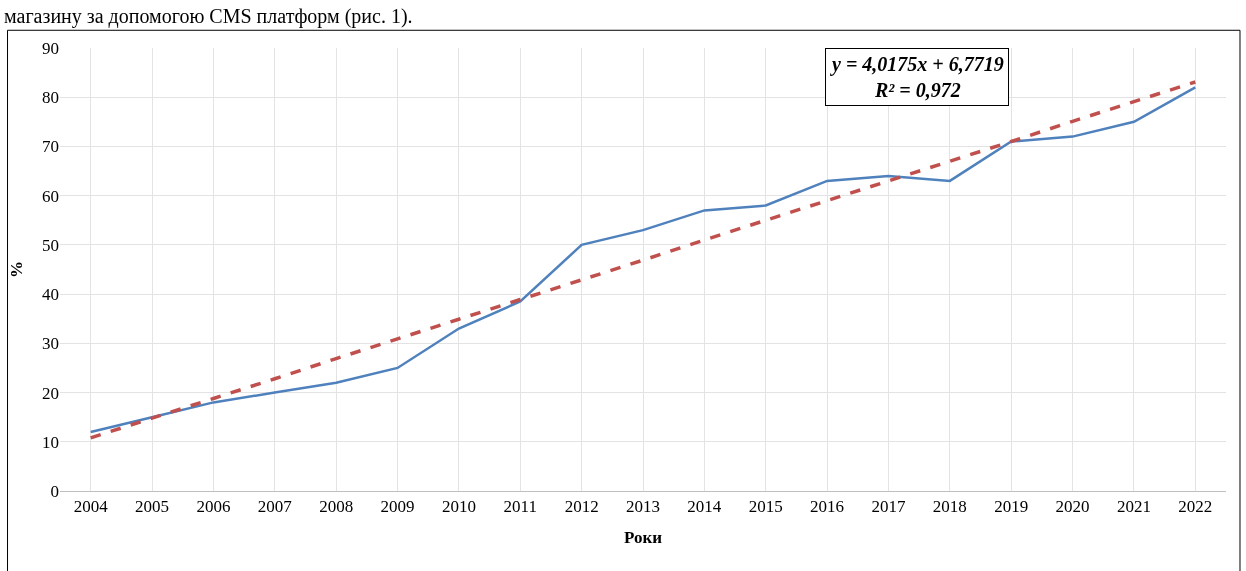 The width and height of the screenshot is (1246, 571). I want to click on y-axis-title: %, so click(16, 269).